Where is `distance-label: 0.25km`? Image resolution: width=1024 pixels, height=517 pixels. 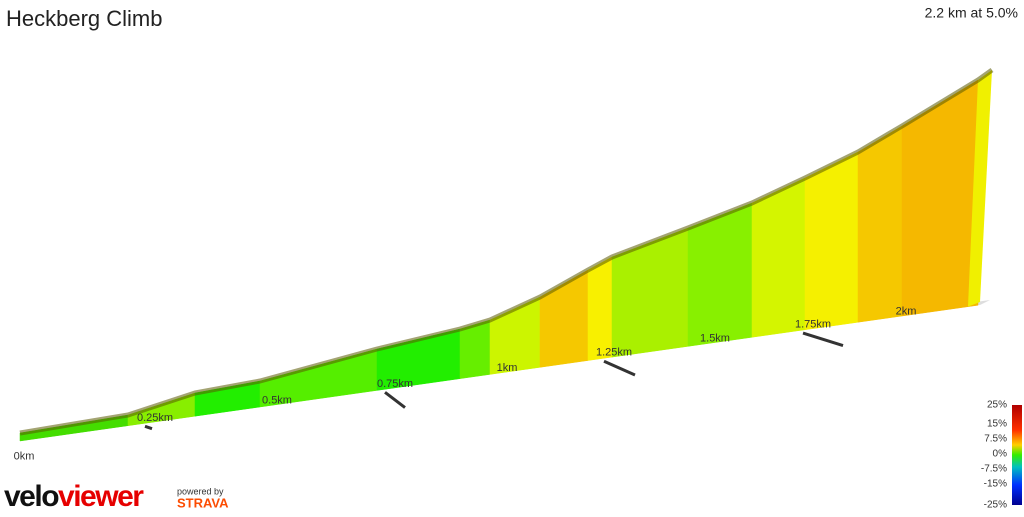
distance-label: 0.25km is located at coordinates (155, 418).